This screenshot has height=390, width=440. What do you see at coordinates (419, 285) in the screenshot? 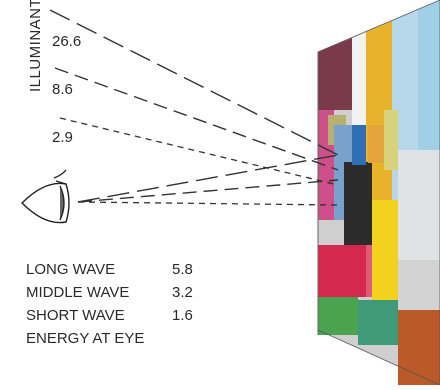
I see `patch-grey-low` at bounding box center [419, 285].